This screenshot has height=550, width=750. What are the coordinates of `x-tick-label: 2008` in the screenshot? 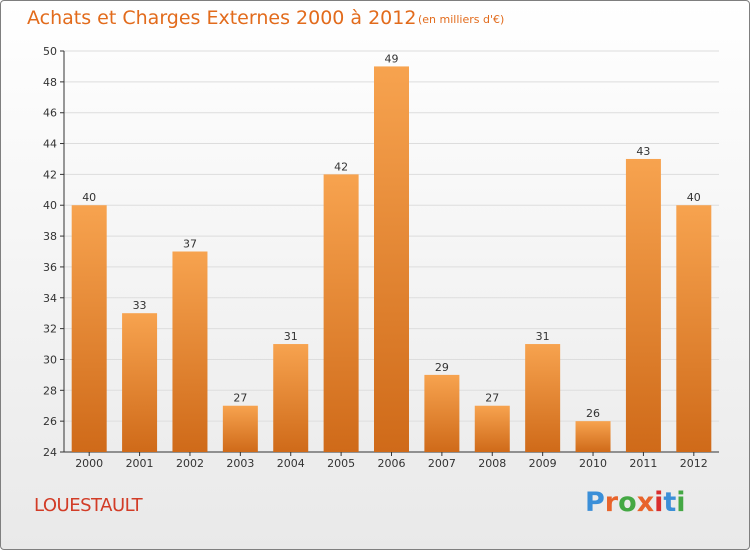 It's located at (492, 463).